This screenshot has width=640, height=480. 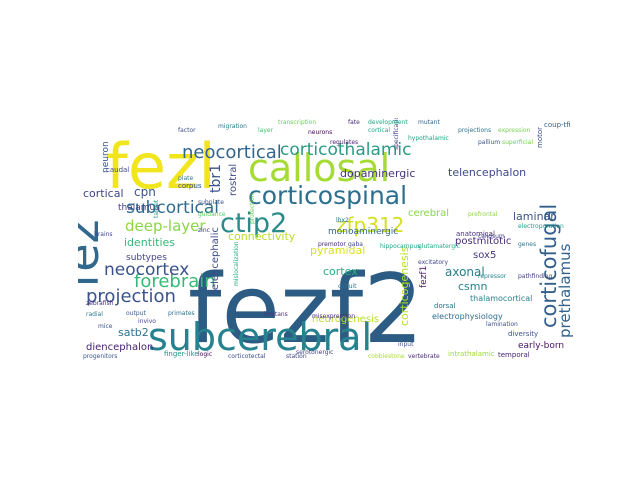 What do you see at coordinates (429, 122) in the screenshot?
I see `cloud-word: mutant` at bounding box center [429, 122].